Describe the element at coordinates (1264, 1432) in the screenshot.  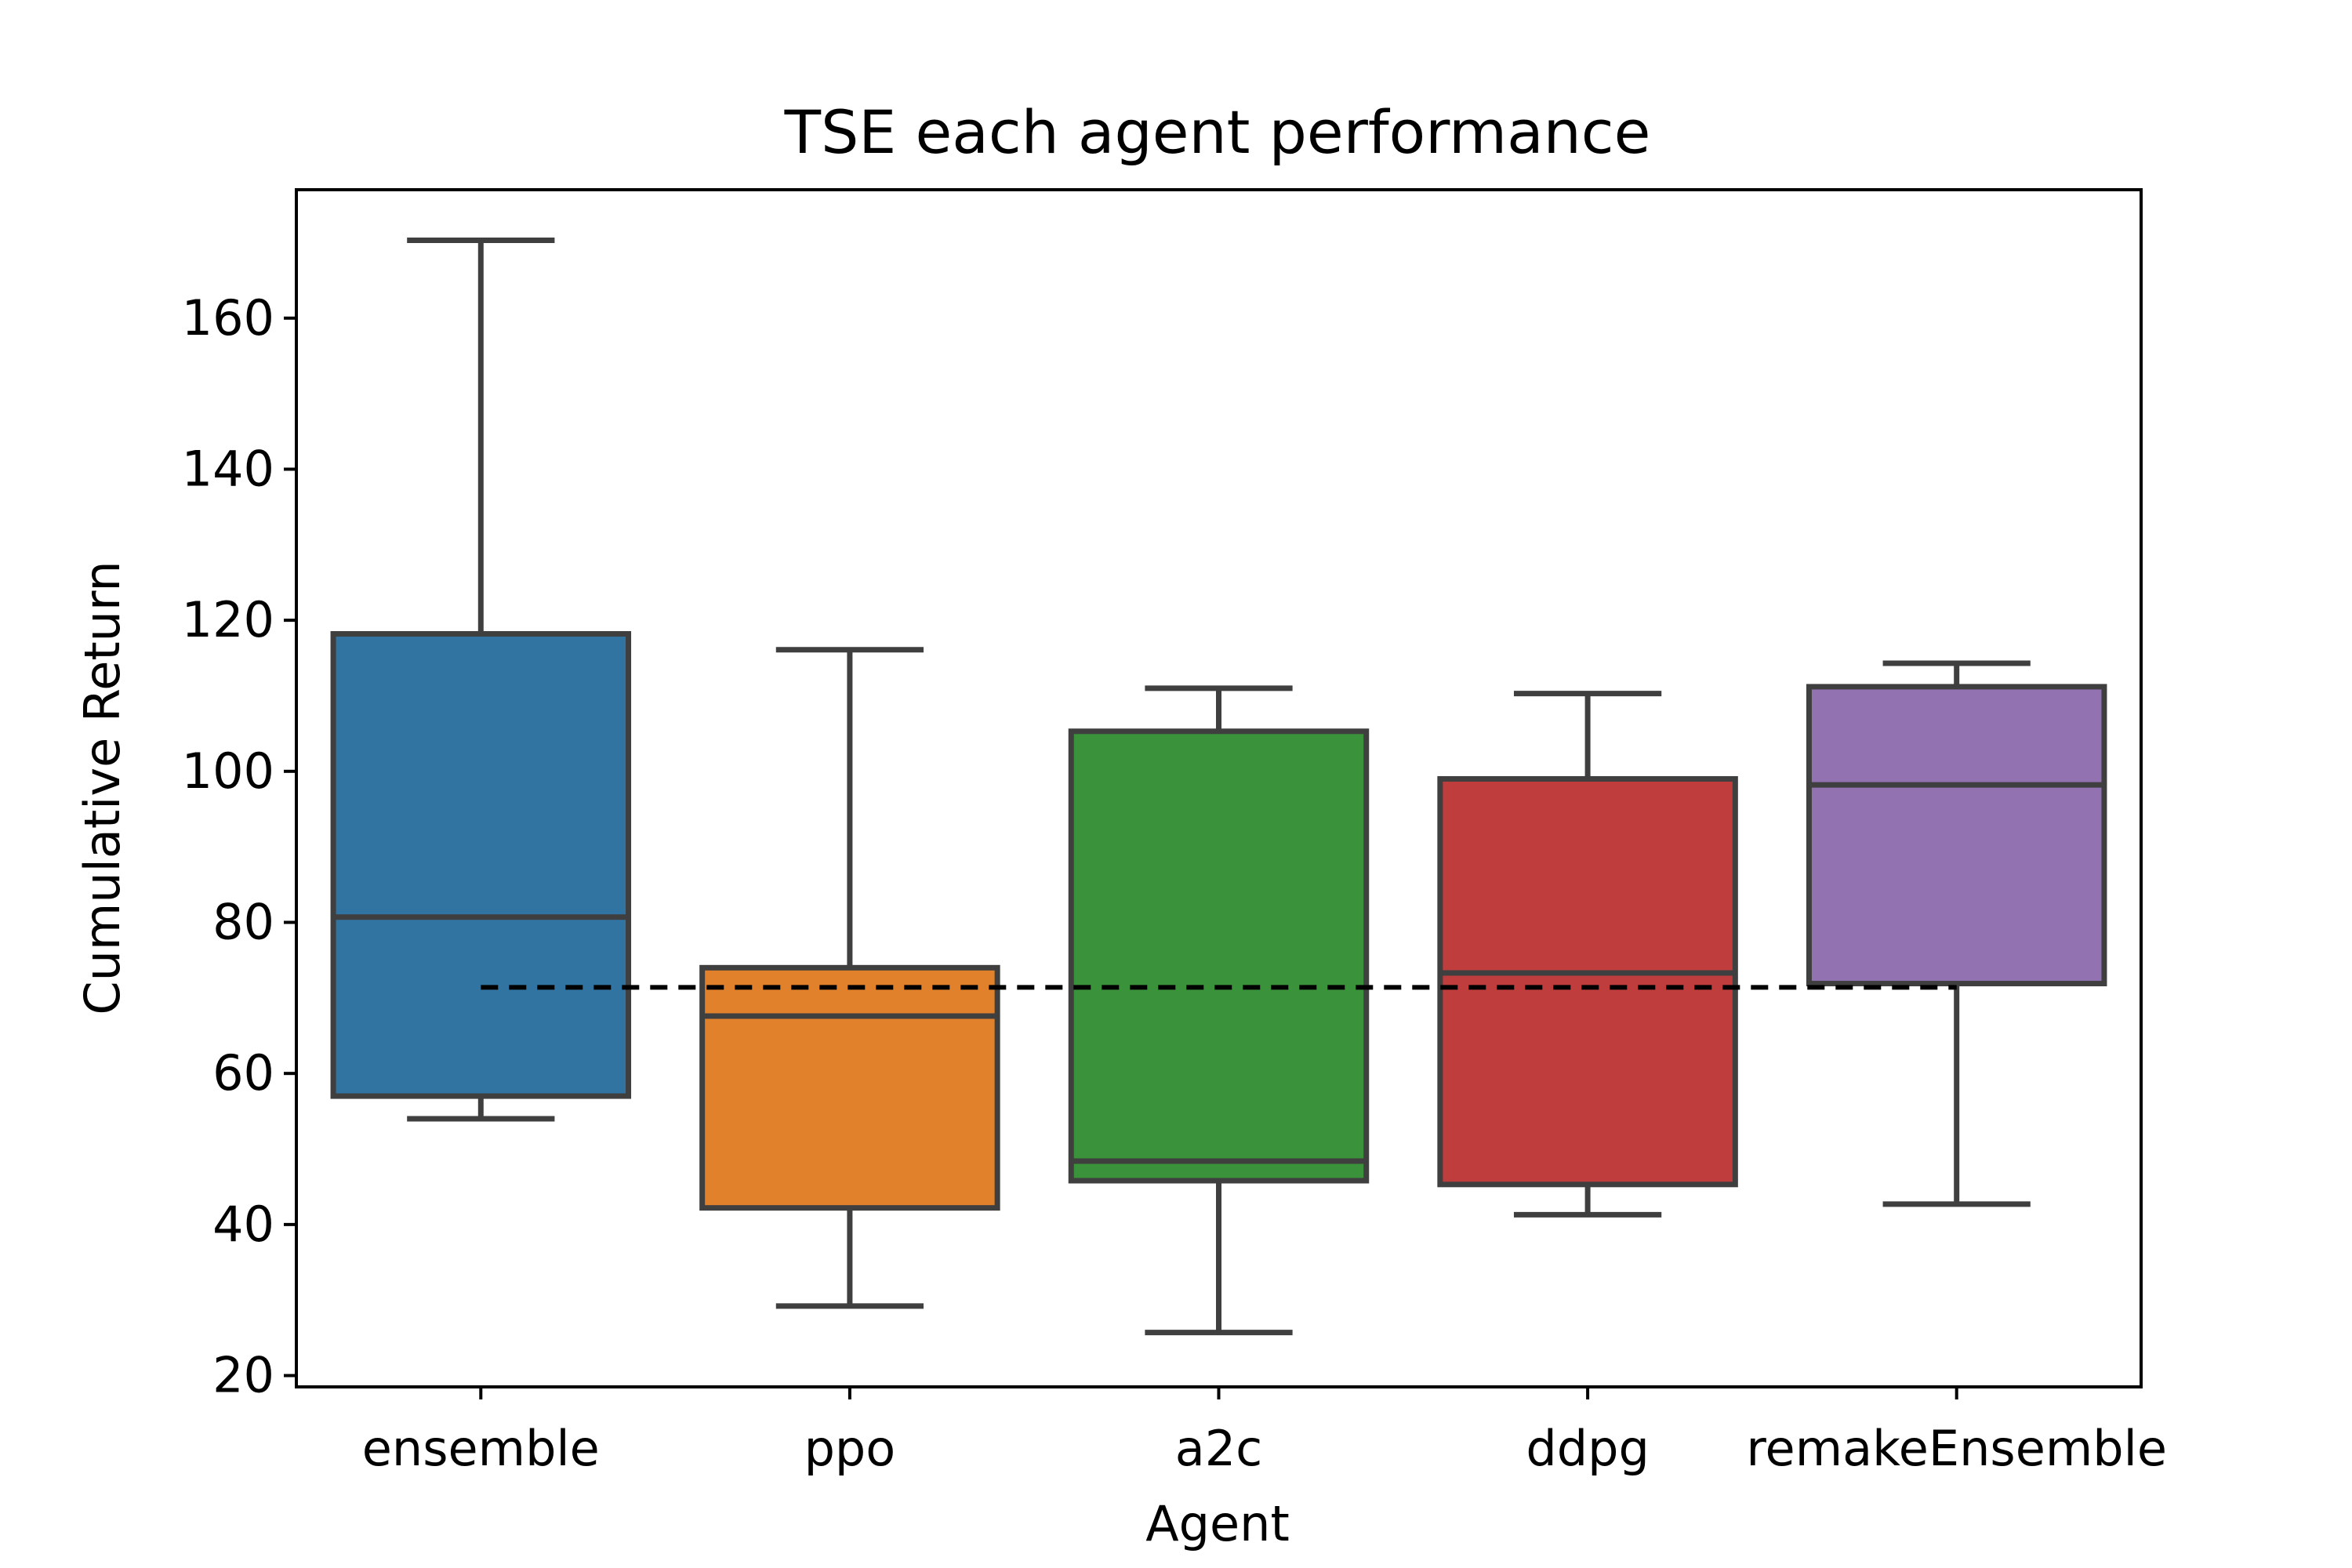
I see `x-axis: ensemble ppo a2c ddpg remakeEnsemble` at that location.